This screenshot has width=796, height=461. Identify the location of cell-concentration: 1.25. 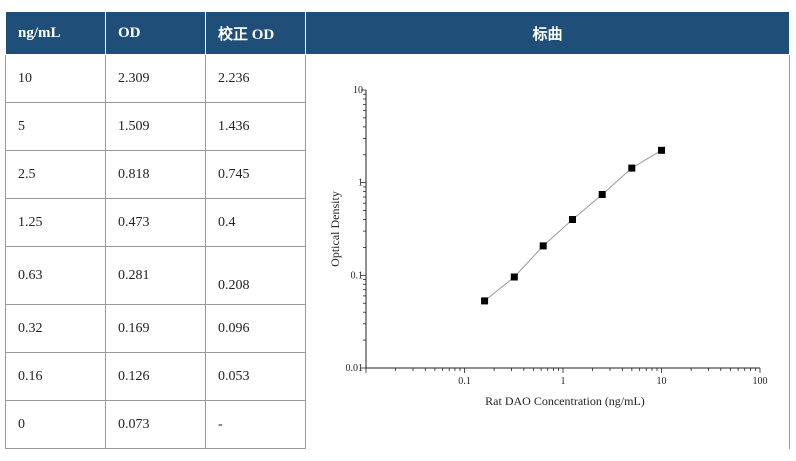
(55, 222).